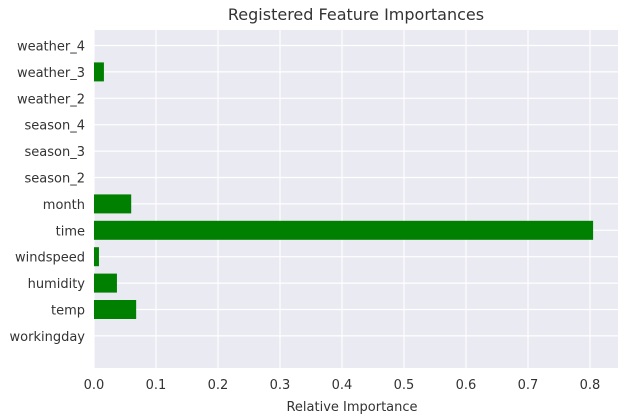 Image resolution: width=629 pixels, height=419 pixels. I want to click on x-tick-labels: 0.0 0.1 0.2 0.3 0.4 0.5 0.6 0.7 0.8, so click(342, 385).